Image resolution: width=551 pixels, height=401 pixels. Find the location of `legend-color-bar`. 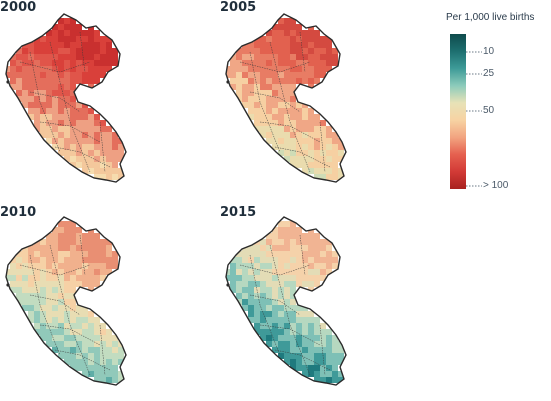

legend-color-bar is located at coordinates (466, 111).